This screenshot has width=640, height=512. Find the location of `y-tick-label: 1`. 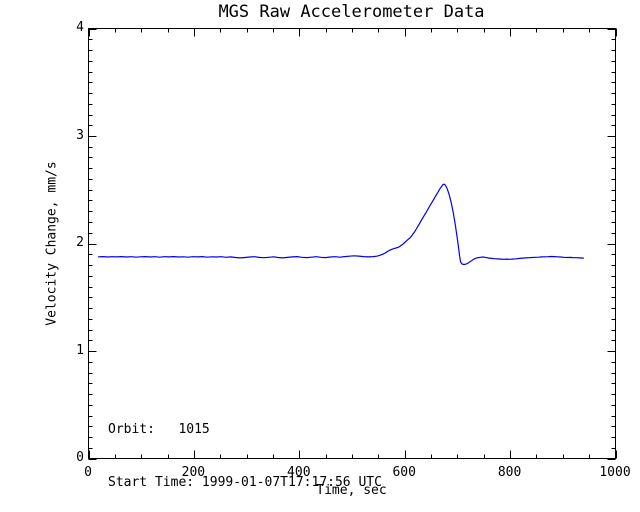

y-tick-label: 1 is located at coordinates (80, 350).